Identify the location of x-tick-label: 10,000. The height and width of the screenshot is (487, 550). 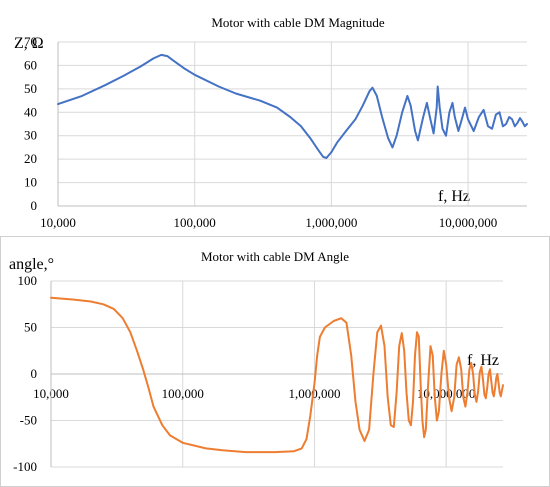
(58, 222).